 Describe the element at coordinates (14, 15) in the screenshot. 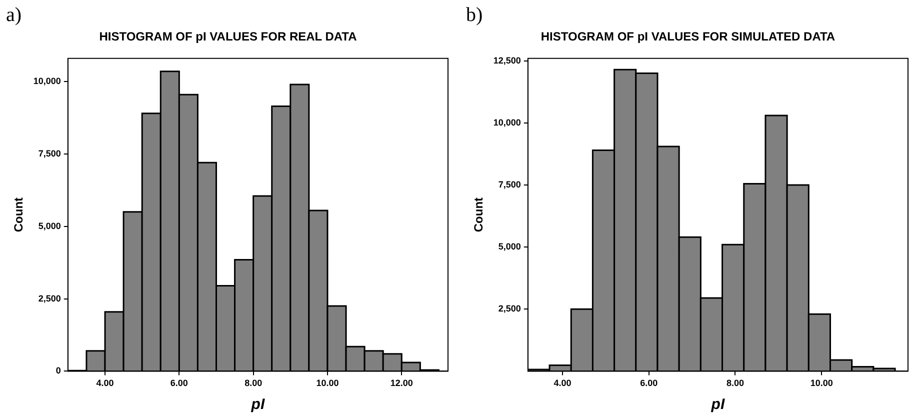

I see `text: a)` at that location.